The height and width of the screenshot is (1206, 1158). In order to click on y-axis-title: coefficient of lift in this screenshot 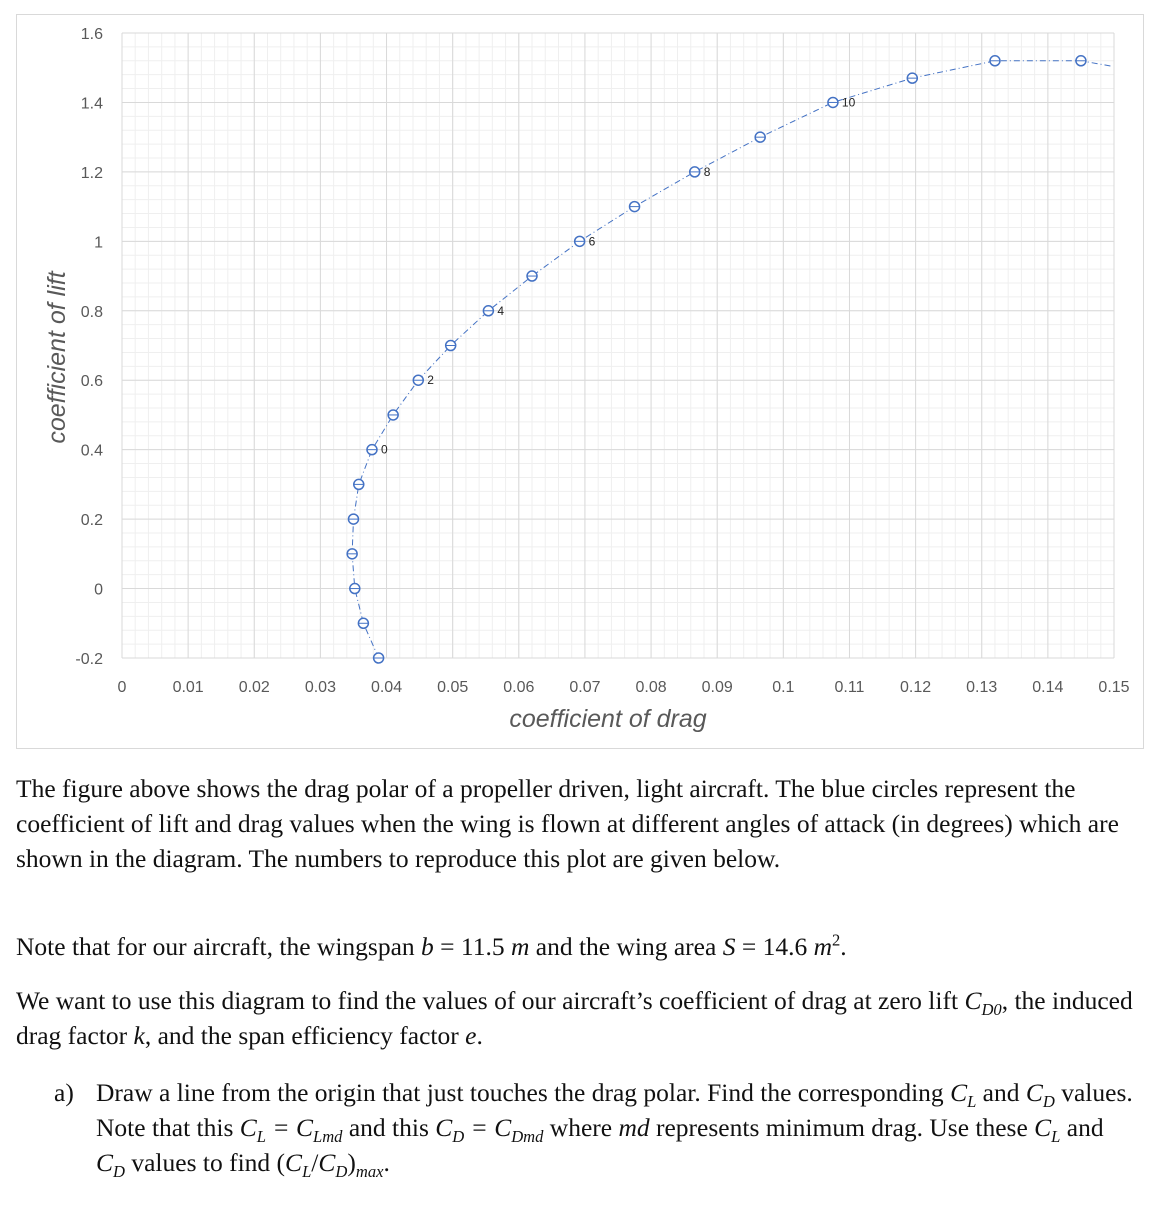, I will do `click(57, 356)`.